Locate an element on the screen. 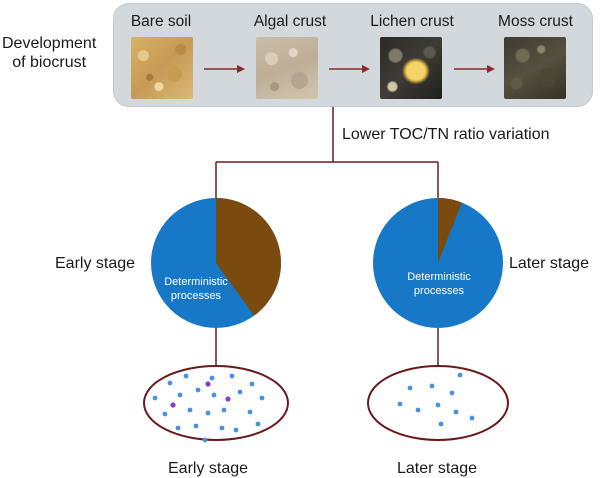 Image resolution: width=600 pixels, height=478 pixels. early-community-ellipse is located at coordinates (216, 403).